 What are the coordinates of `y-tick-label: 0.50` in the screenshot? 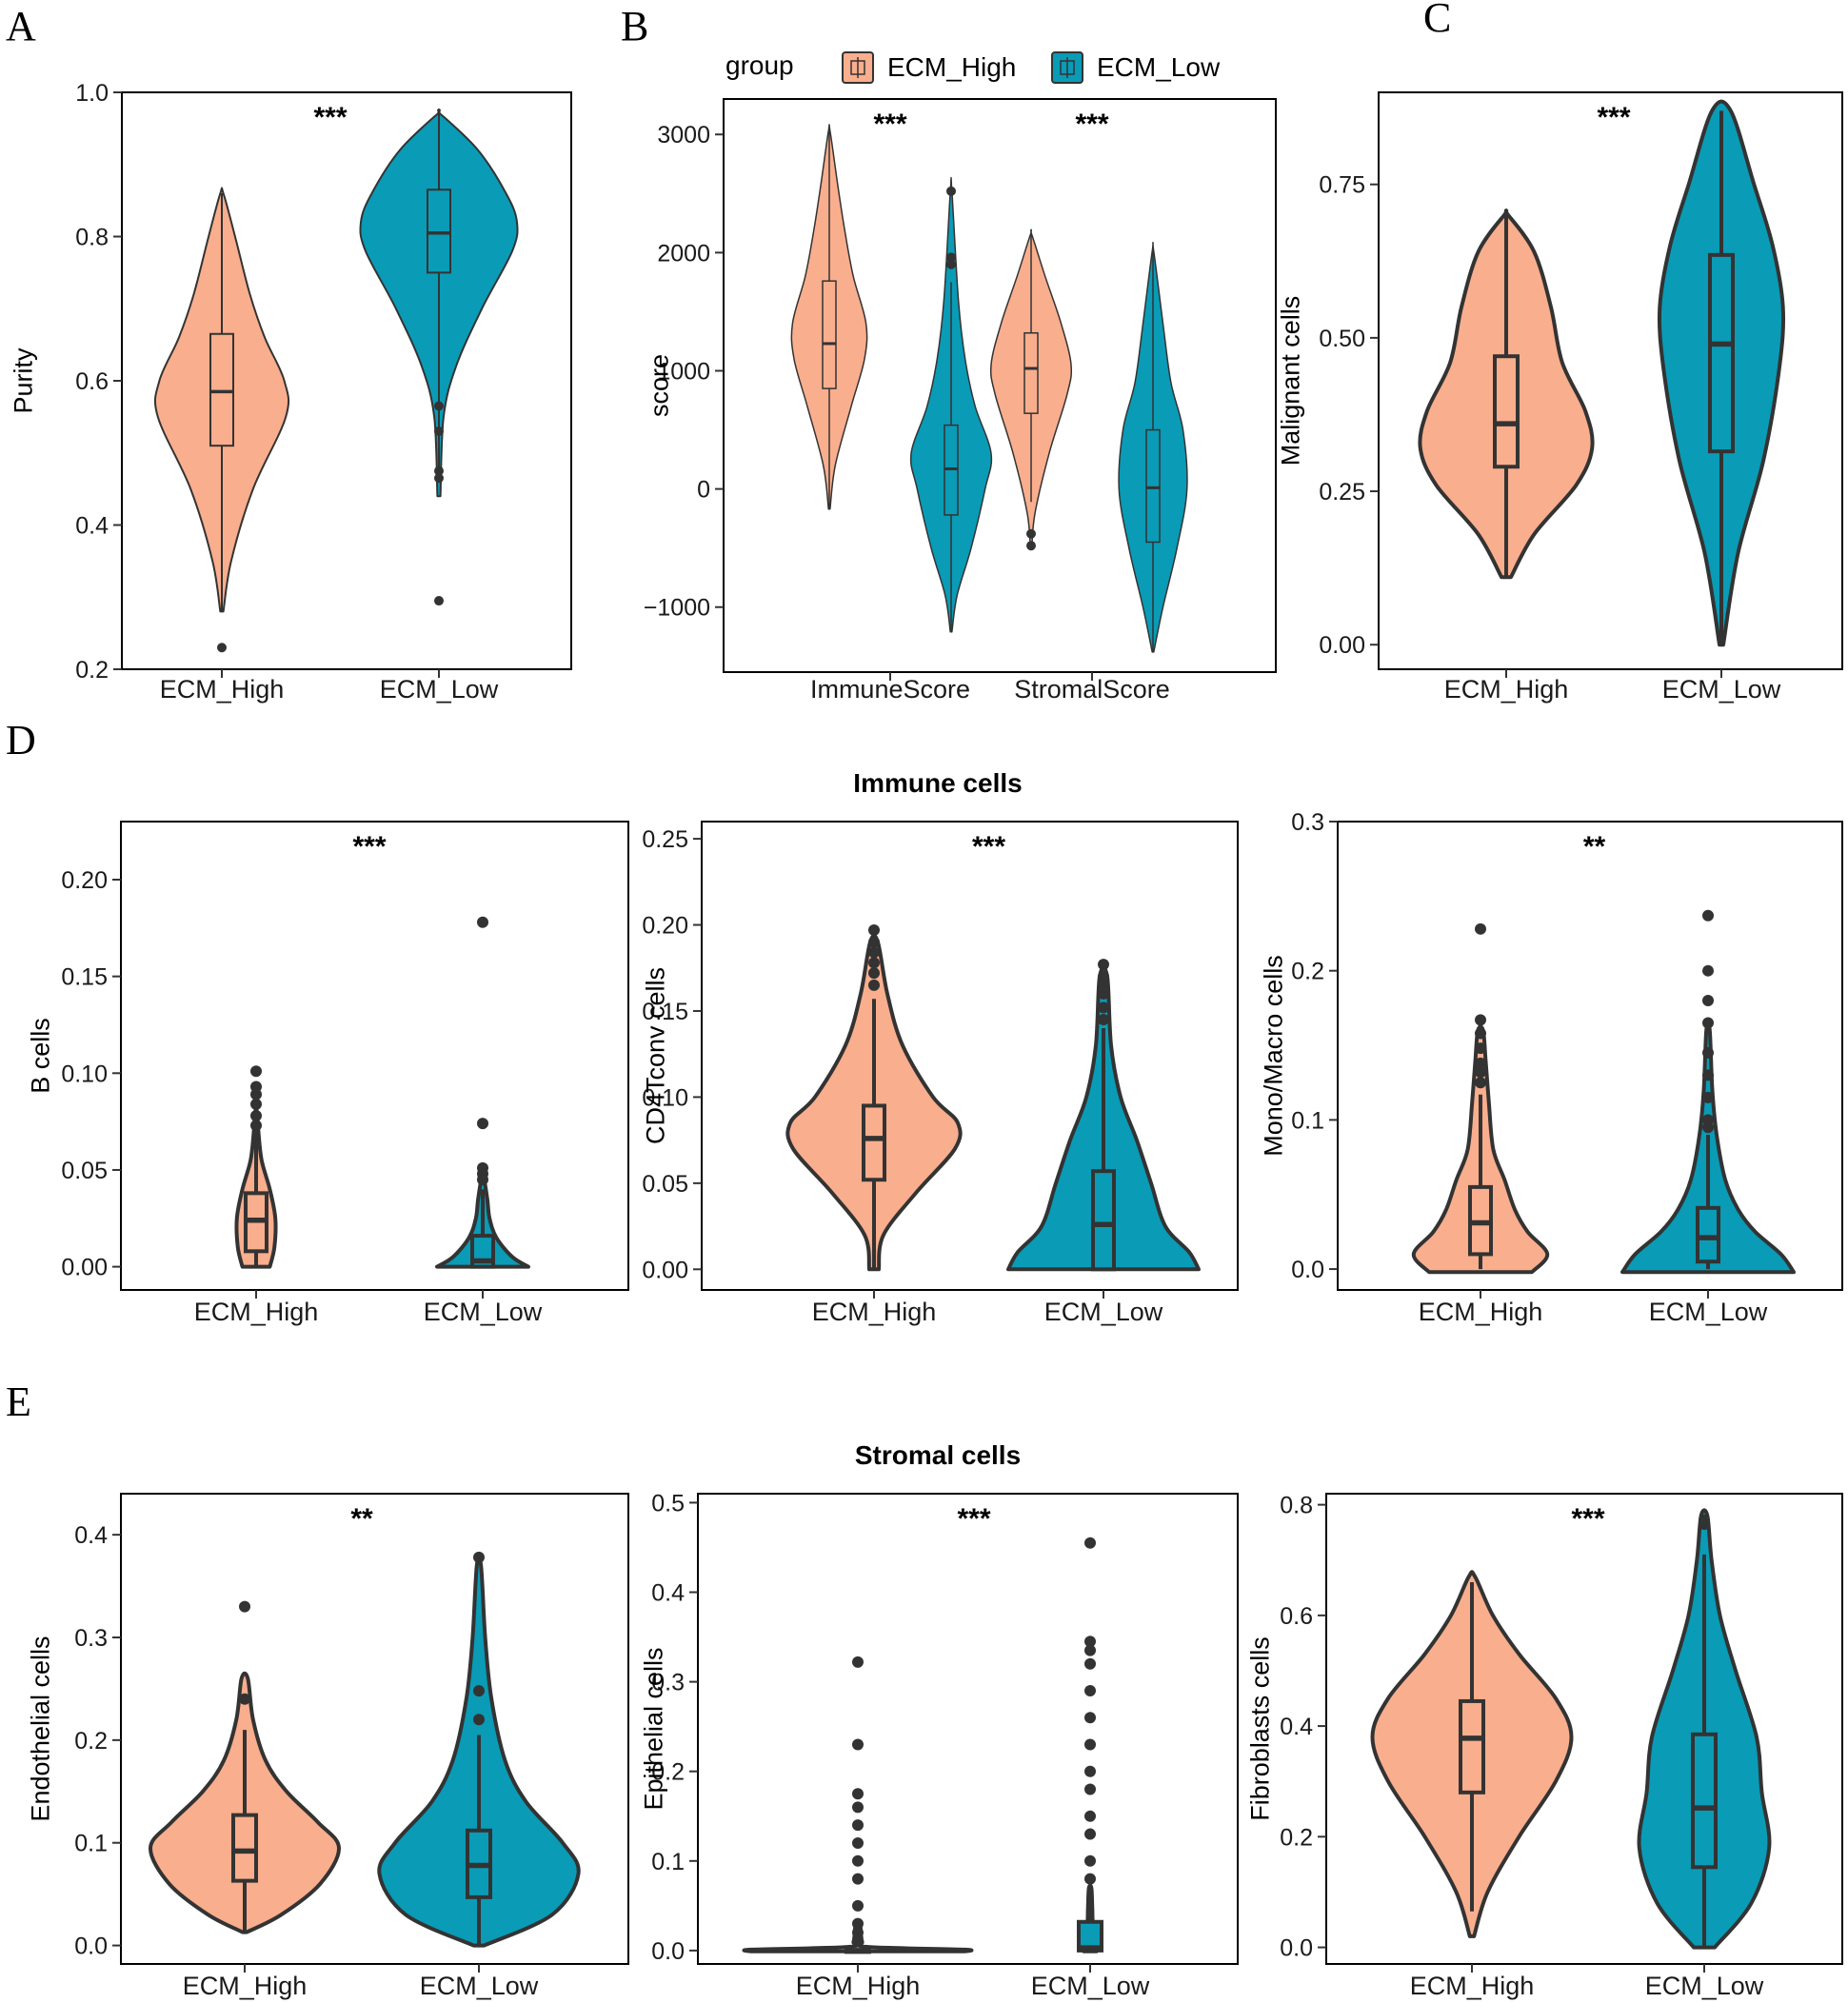 It's located at (1342, 339).